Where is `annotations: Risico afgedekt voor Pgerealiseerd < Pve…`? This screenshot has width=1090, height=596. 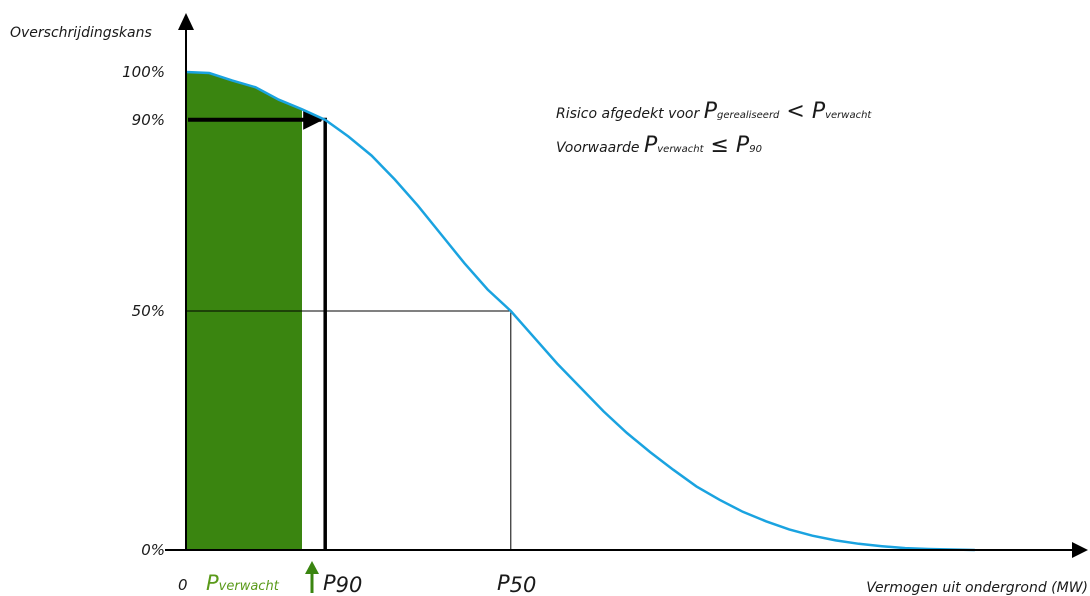 annotations: Risico afgedekt voor Pgerealiseerd < Pve… is located at coordinates (714, 128).